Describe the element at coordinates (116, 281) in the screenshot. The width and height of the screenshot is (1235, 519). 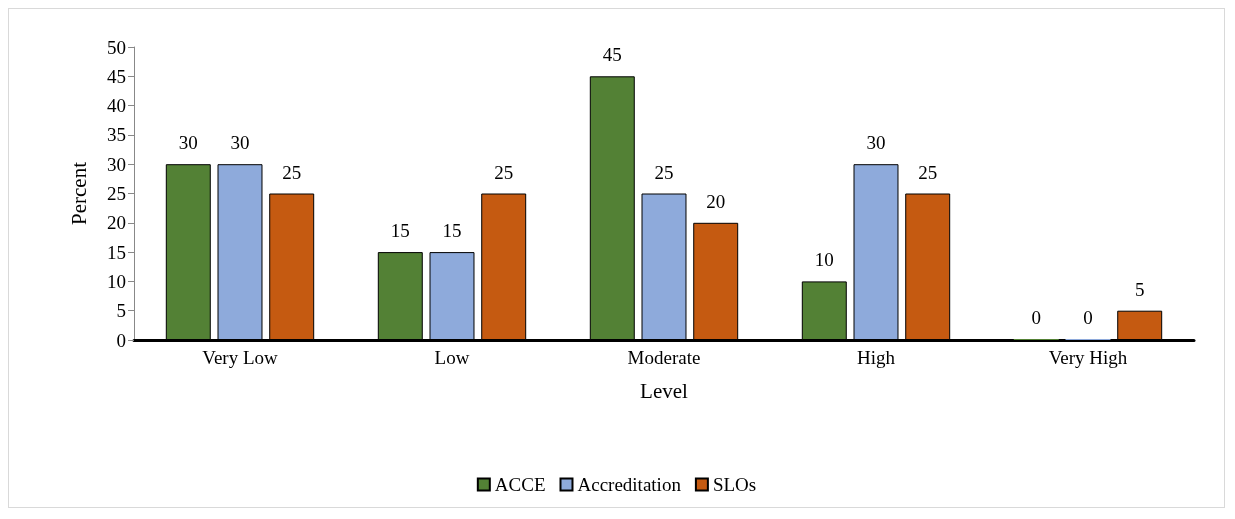
I see `y-tick-label: 10` at that location.